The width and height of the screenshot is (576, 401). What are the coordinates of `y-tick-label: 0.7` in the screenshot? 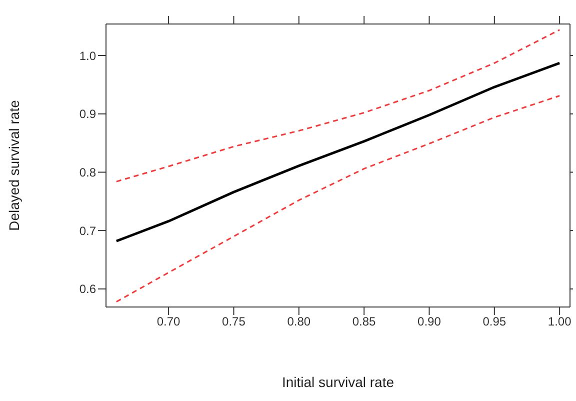 It's located at (87, 231).